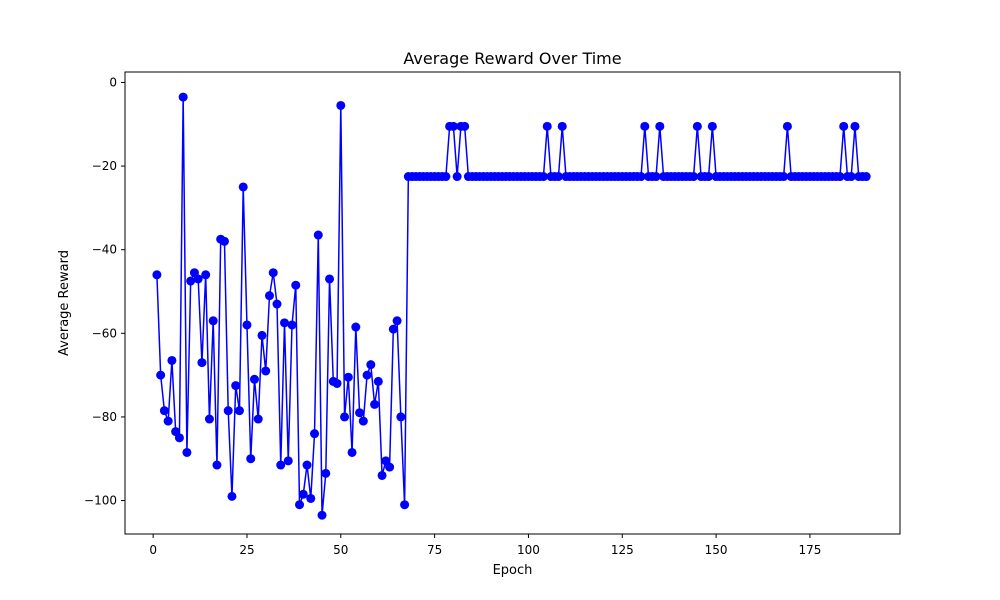  I want to click on chart-title: Average Reward Over Time, so click(512, 58).